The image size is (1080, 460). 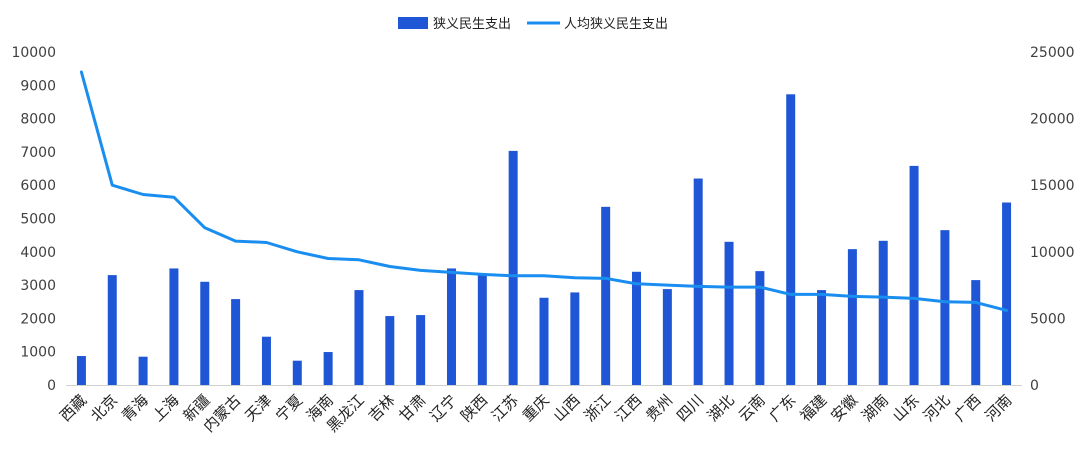 What do you see at coordinates (813, 408) in the screenshot?
I see `category-label: 福建` at bounding box center [813, 408].